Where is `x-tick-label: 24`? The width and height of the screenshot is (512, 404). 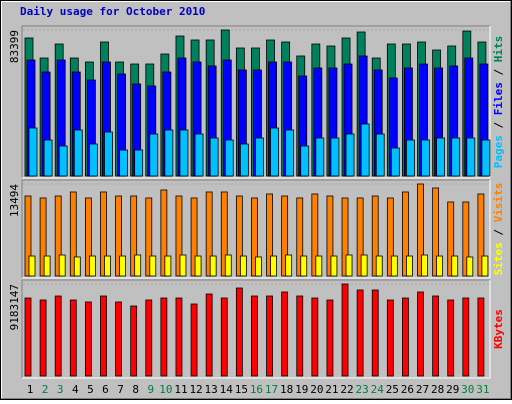
x-tick-label: 24 is located at coordinates (378, 389).